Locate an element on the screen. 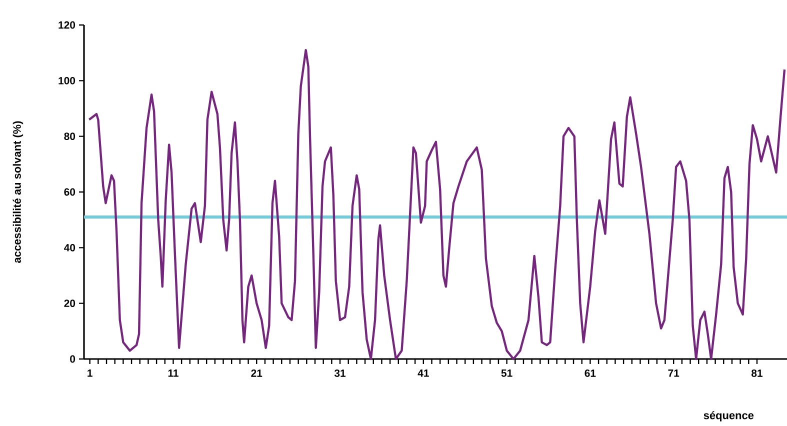  x-tick-label: 21 is located at coordinates (256, 373).